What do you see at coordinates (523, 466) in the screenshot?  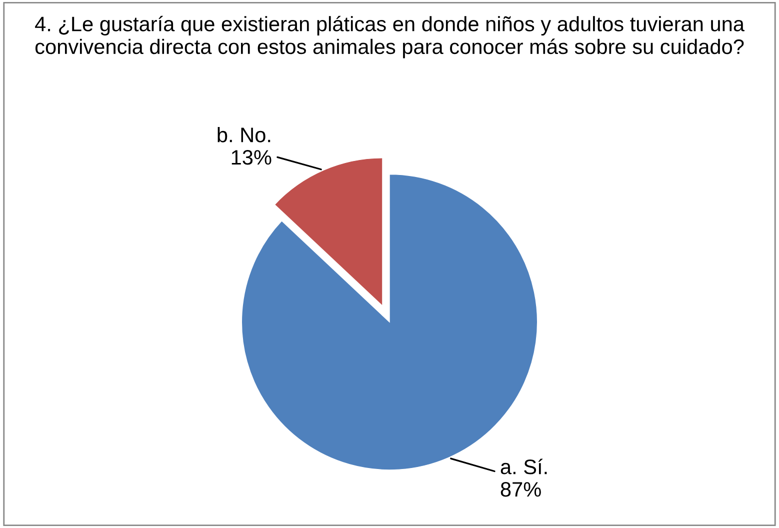 I see `slice-label: a. Sí.` at bounding box center [523, 466].